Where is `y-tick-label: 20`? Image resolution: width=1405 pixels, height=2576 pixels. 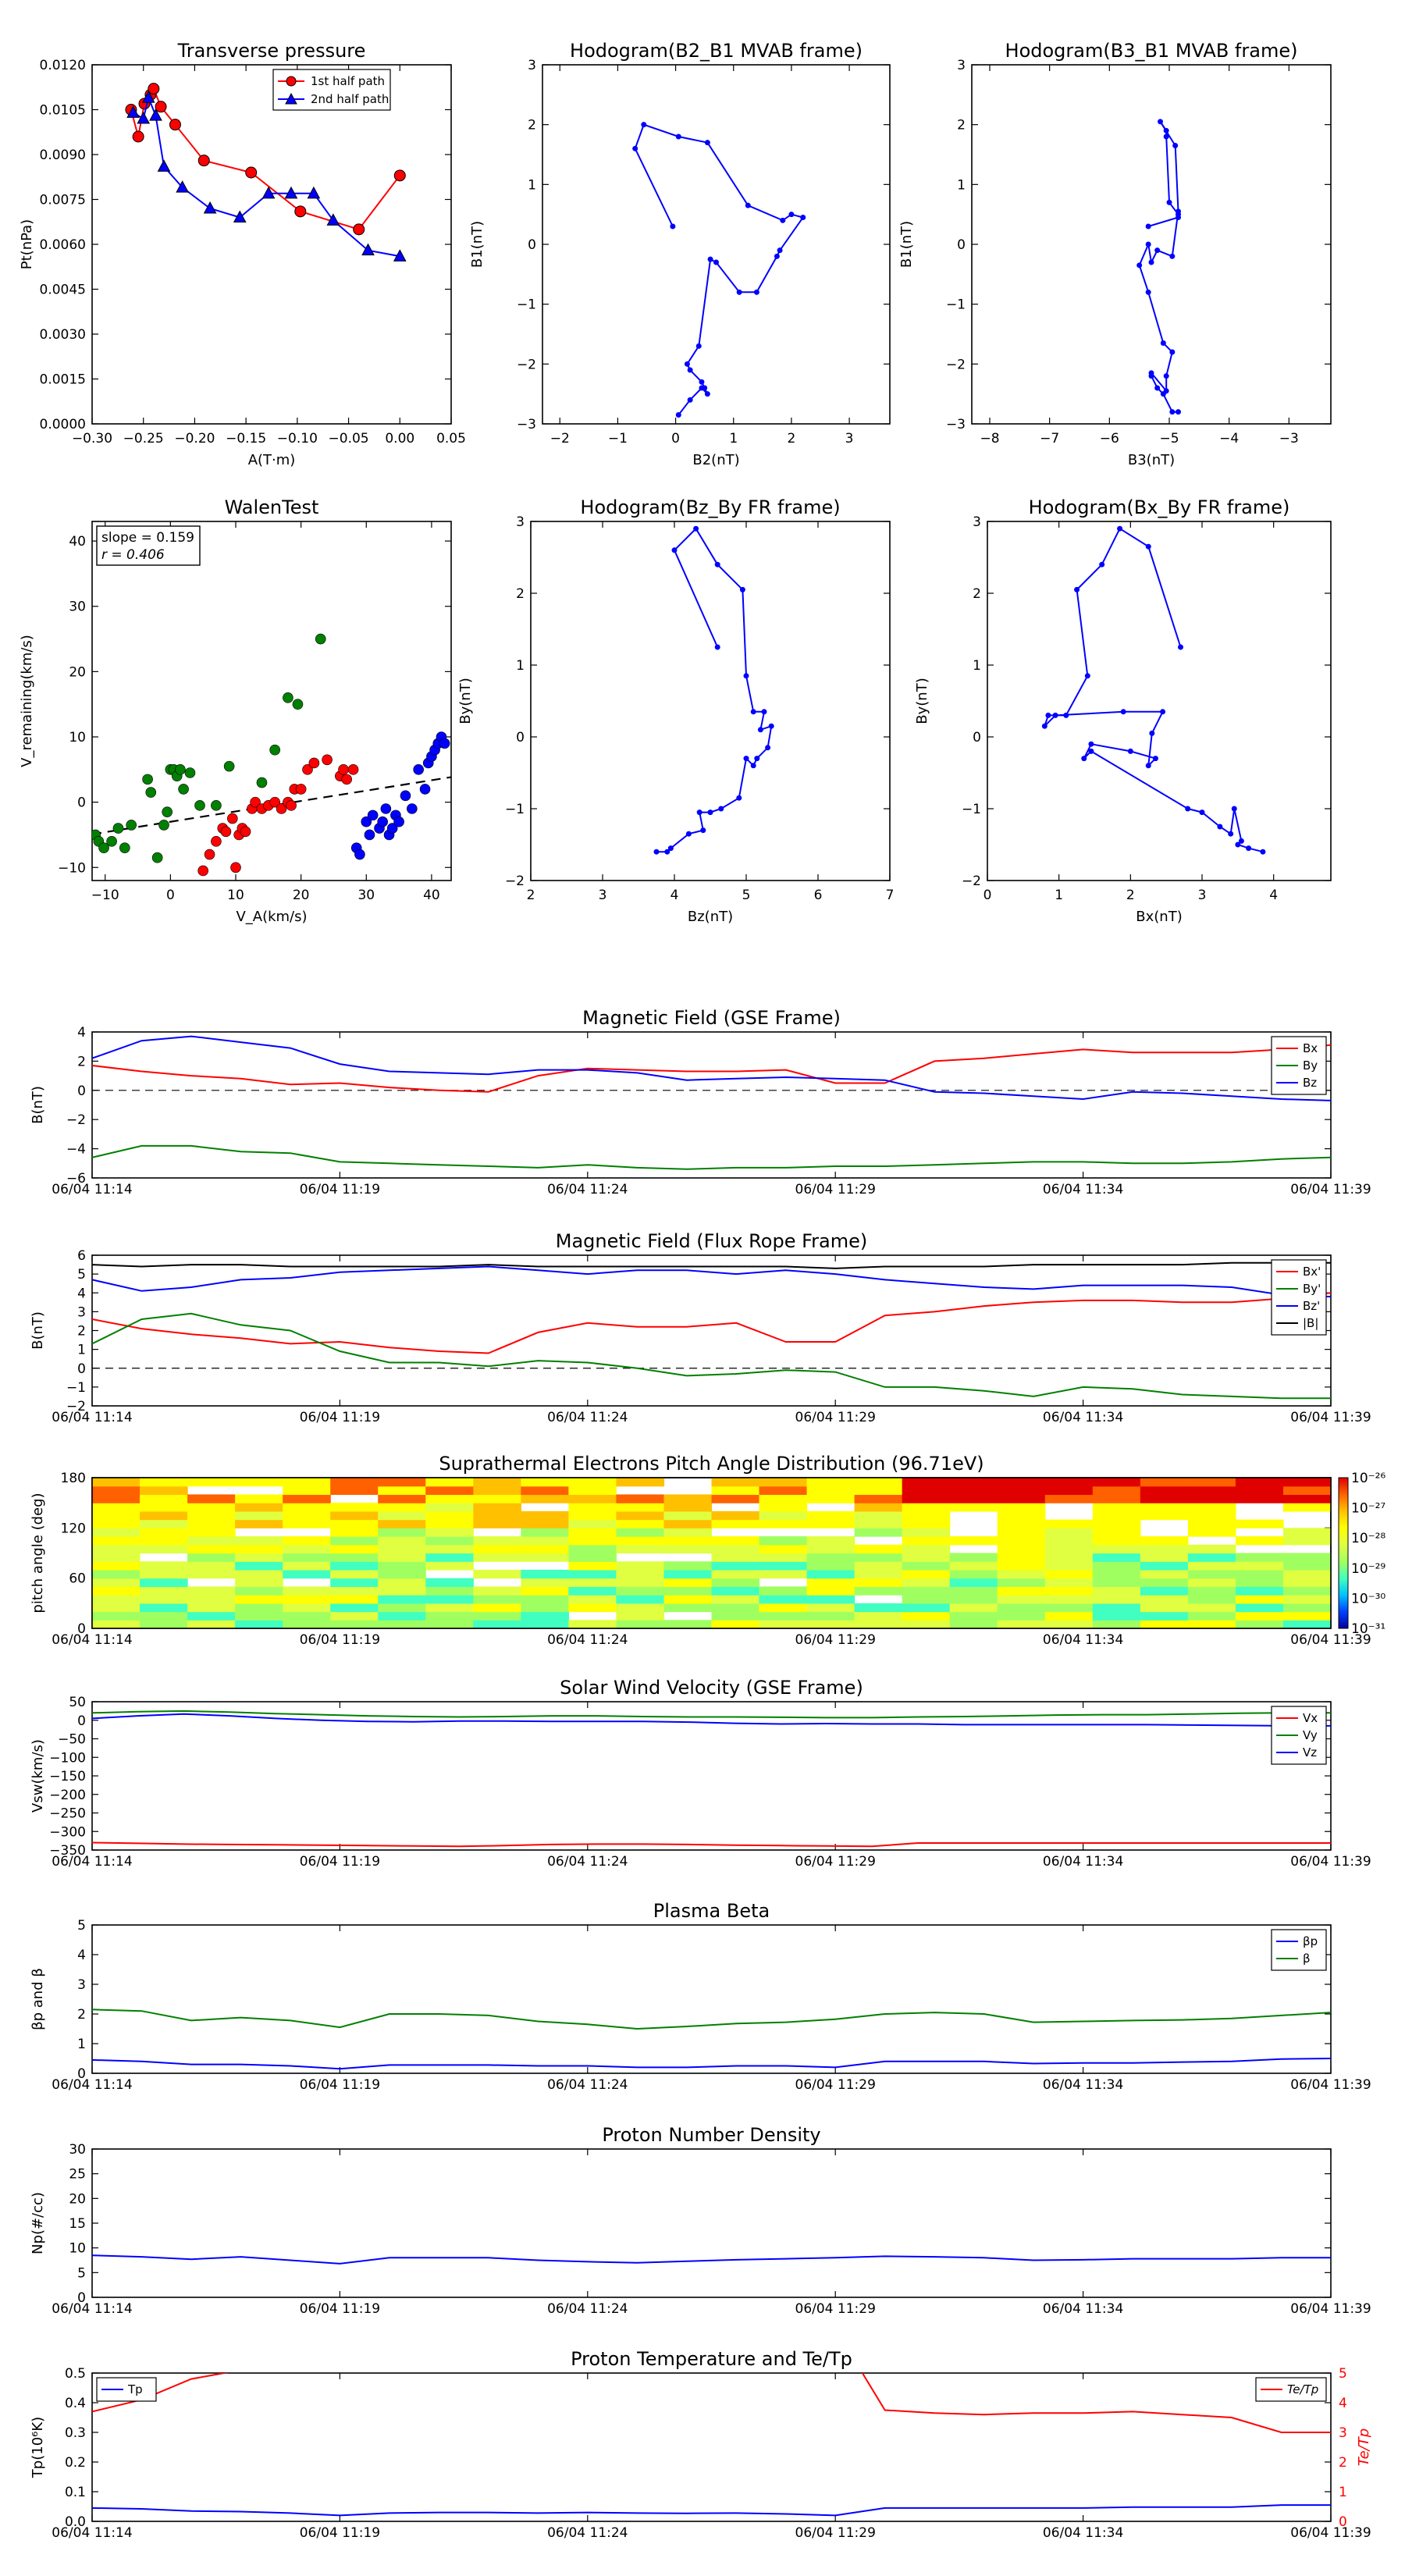 y-tick-label: 20 is located at coordinates (77, 2199).